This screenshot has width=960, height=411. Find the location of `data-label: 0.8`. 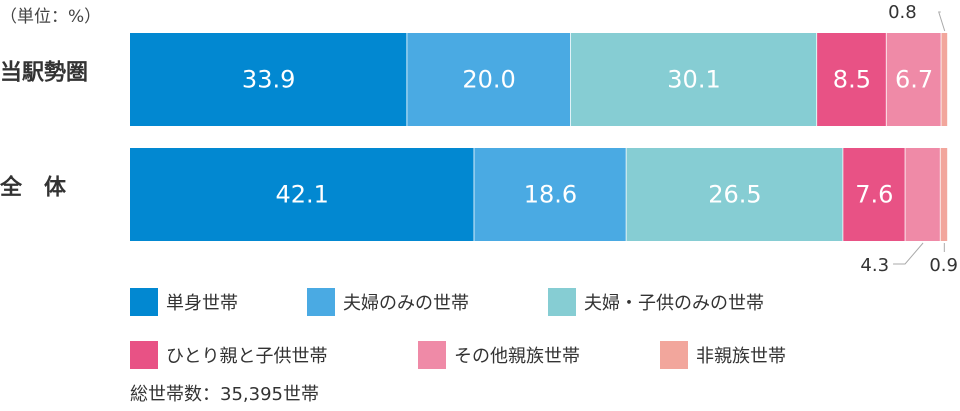

data-label: 0.8 is located at coordinates (902, 12).